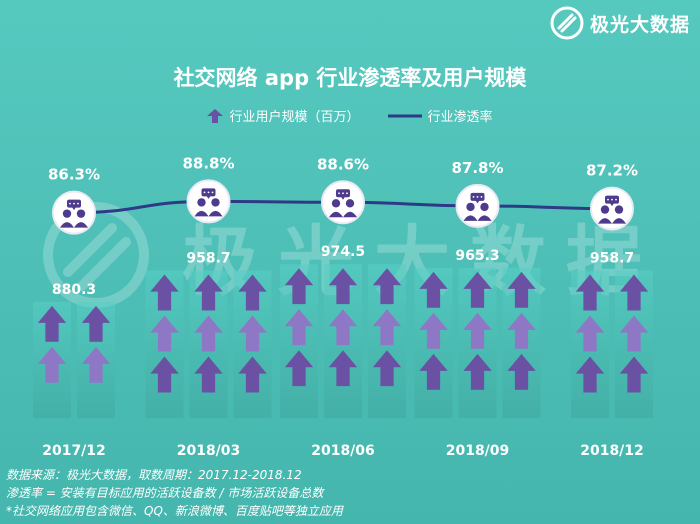 The width and height of the screenshot is (700, 524). Describe the element at coordinates (404, 115) in the screenshot. I see `line-swatch-icon` at that location.